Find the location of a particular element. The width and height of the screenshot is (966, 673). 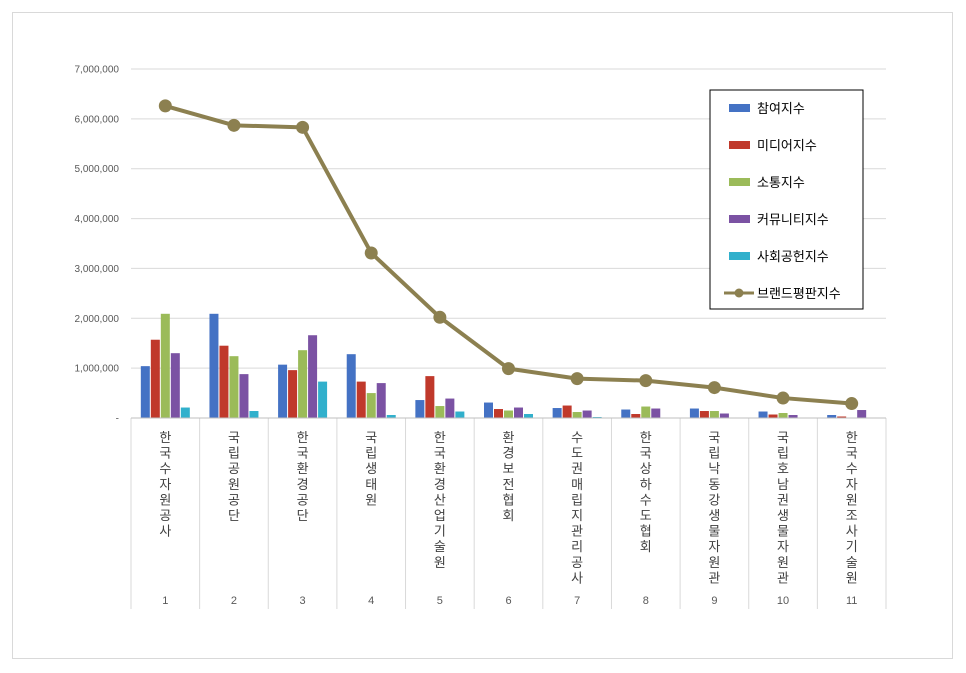

y-tick-label: - is located at coordinates (117, 419).